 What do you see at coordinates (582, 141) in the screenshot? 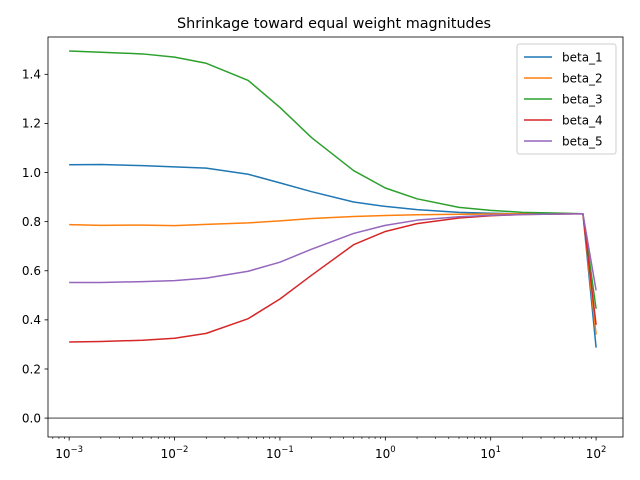
I see `legend-label-beta_5: beta_5` at bounding box center [582, 141].